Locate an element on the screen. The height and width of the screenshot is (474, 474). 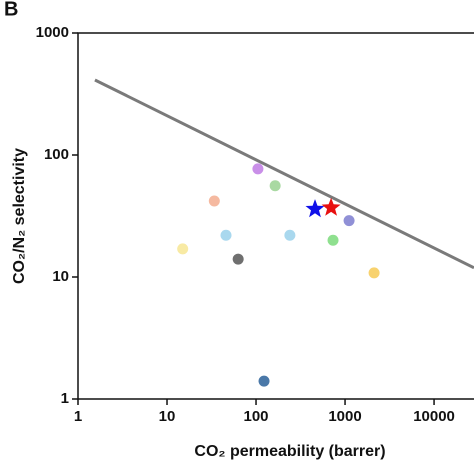
y-tick-label: 1 is located at coordinates (65, 398).